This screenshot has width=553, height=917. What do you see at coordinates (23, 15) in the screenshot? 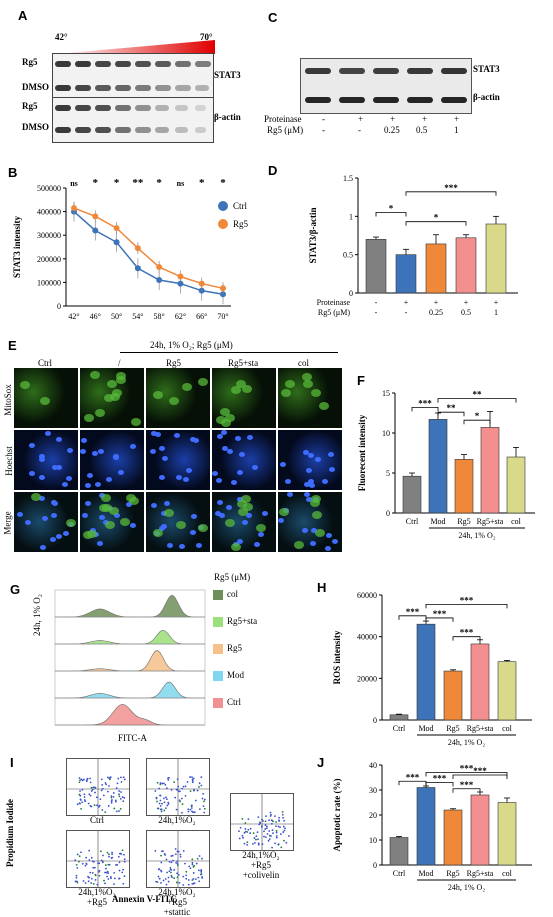
I see `panel-letter-a: A` at bounding box center [23, 15].